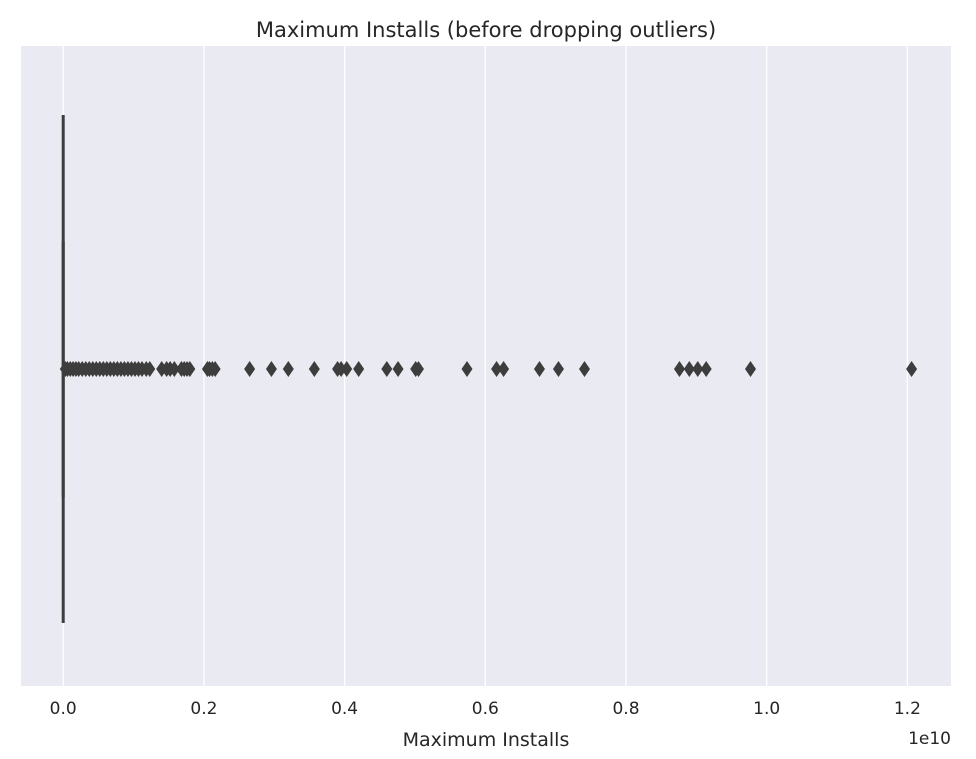 The height and width of the screenshot is (759, 976). What do you see at coordinates (766, 709) in the screenshot?
I see `x-tick-label: 1.0` at bounding box center [766, 709].